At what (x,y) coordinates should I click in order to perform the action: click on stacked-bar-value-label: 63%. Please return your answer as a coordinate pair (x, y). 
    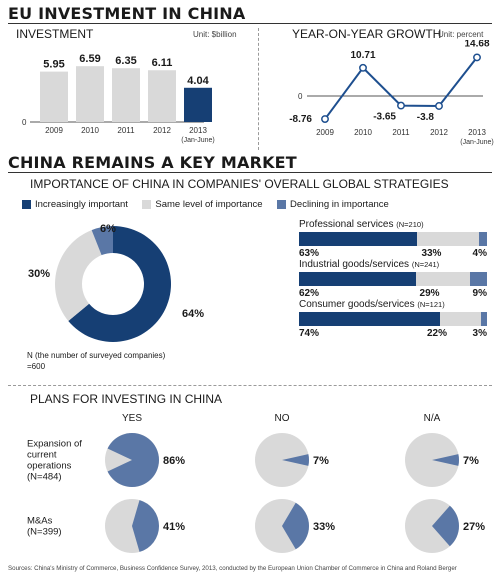
    Looking at the image, I should click on (309, 253).